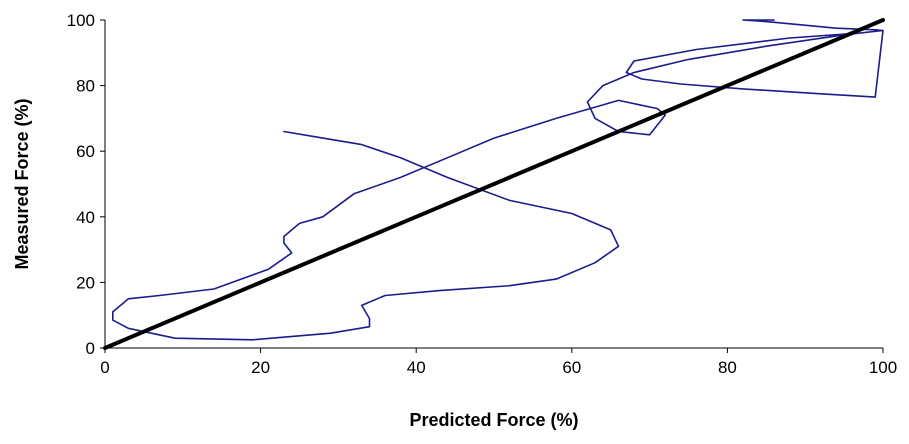 Image resolution: width=909 pixels, height=444 pixels. I want to click on x-tick-label: 0, so click(104, 367).